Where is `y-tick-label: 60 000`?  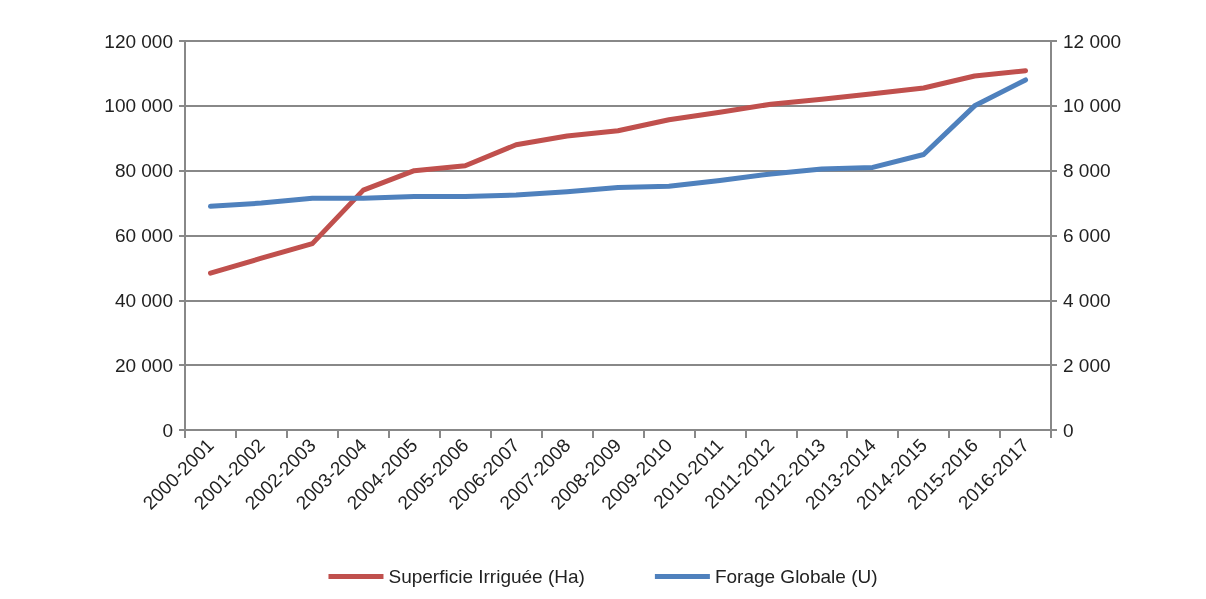 y-tick-label: 60 000 is located at coordinates (143, 235).